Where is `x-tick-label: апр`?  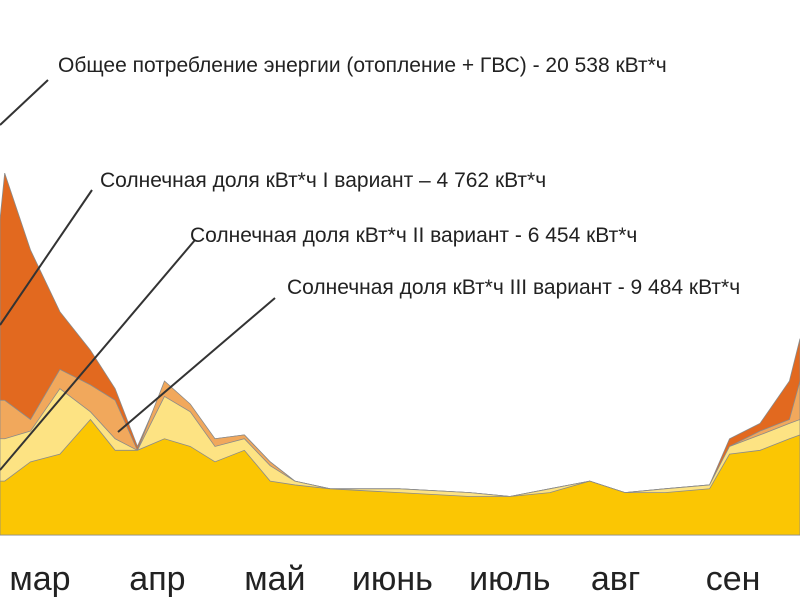 x-tick-label: апр is located at coordinates (157, 579).